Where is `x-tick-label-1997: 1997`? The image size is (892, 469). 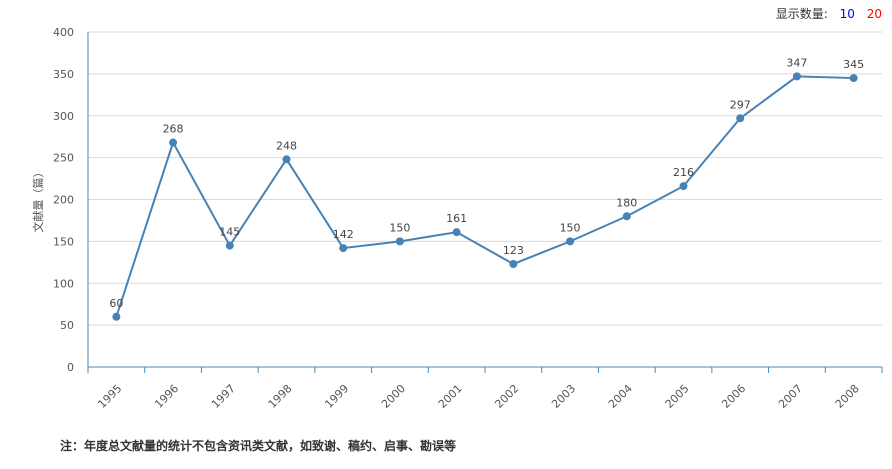
x-tick-label-1997: 1997 is located at coordinates (223, 396).